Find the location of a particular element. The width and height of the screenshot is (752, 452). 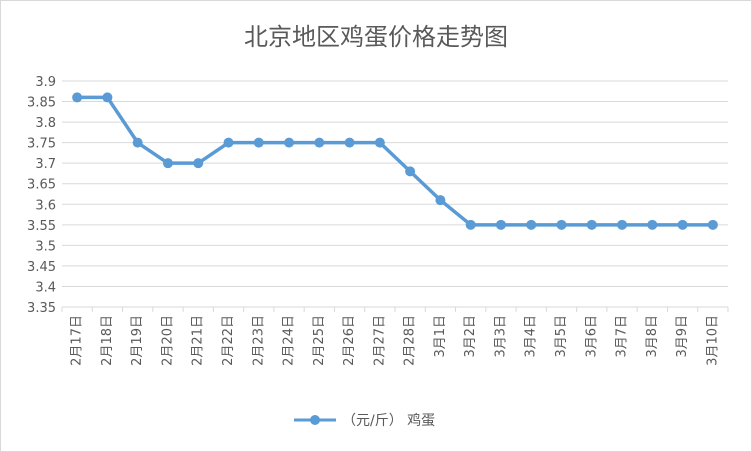

x-tick-label: 3月6日 is located at coordinates (591, 336).